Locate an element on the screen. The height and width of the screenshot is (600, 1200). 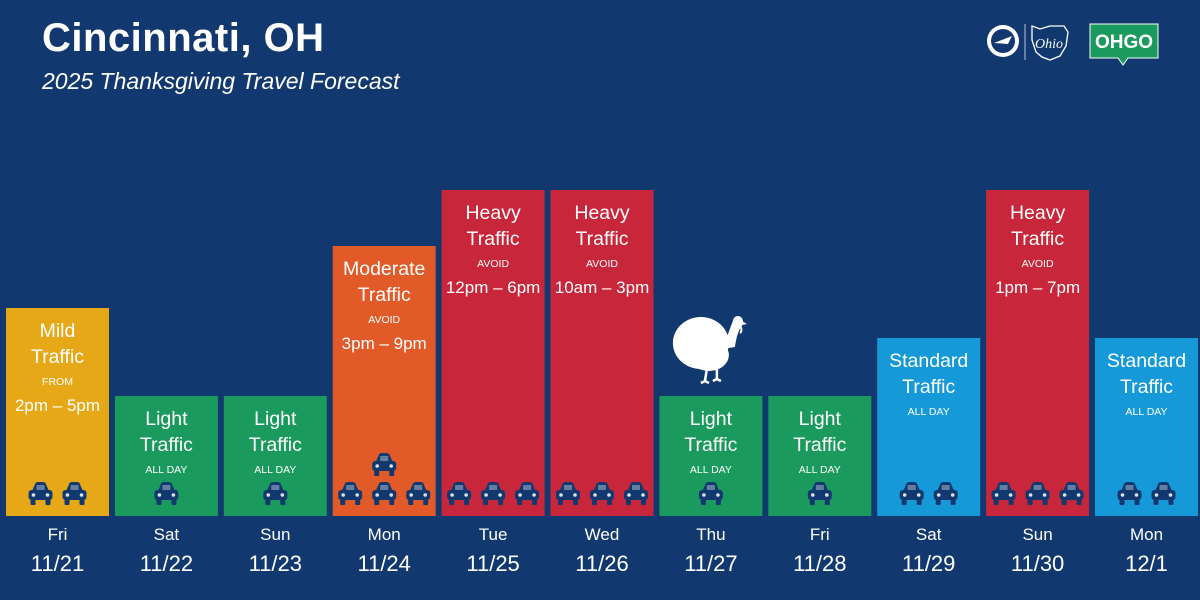
date-label: 11/21 is located at coordinates (57, 563).